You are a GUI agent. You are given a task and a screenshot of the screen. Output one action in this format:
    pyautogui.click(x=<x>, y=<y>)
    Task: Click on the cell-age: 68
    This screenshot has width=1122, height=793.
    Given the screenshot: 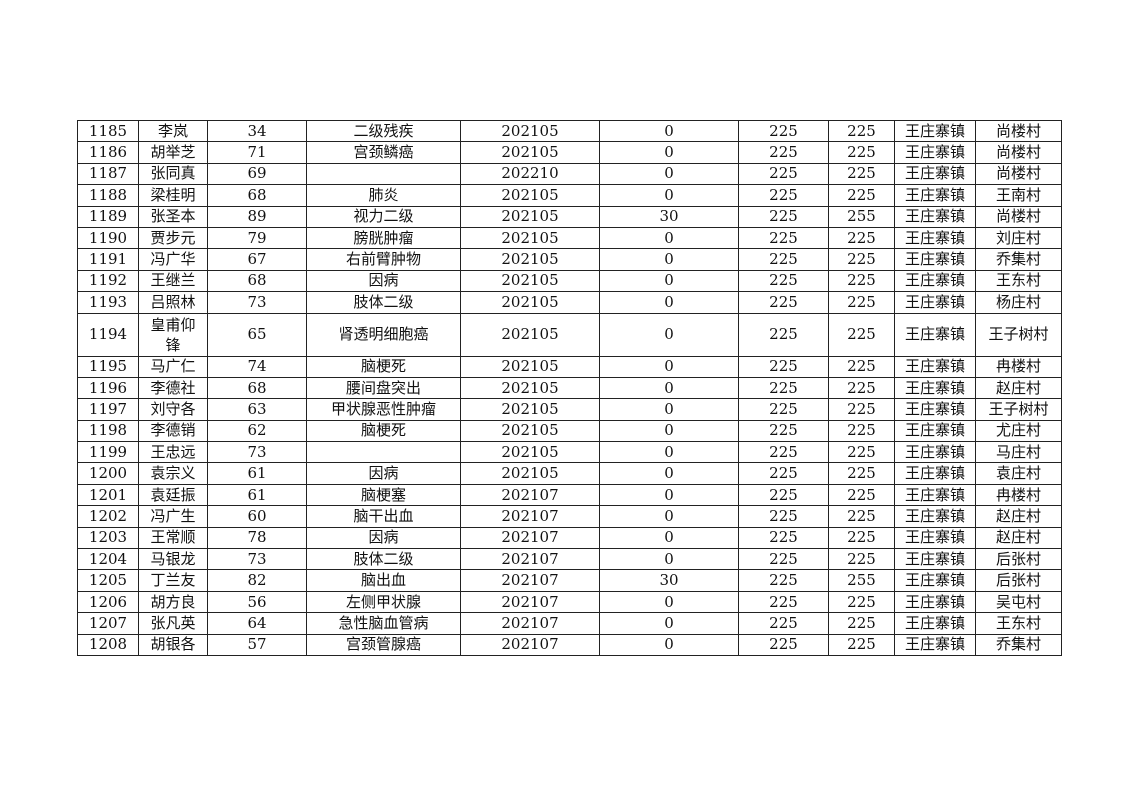 What is the action you would take?
    pyautogui.click(x=257, y=388)
    